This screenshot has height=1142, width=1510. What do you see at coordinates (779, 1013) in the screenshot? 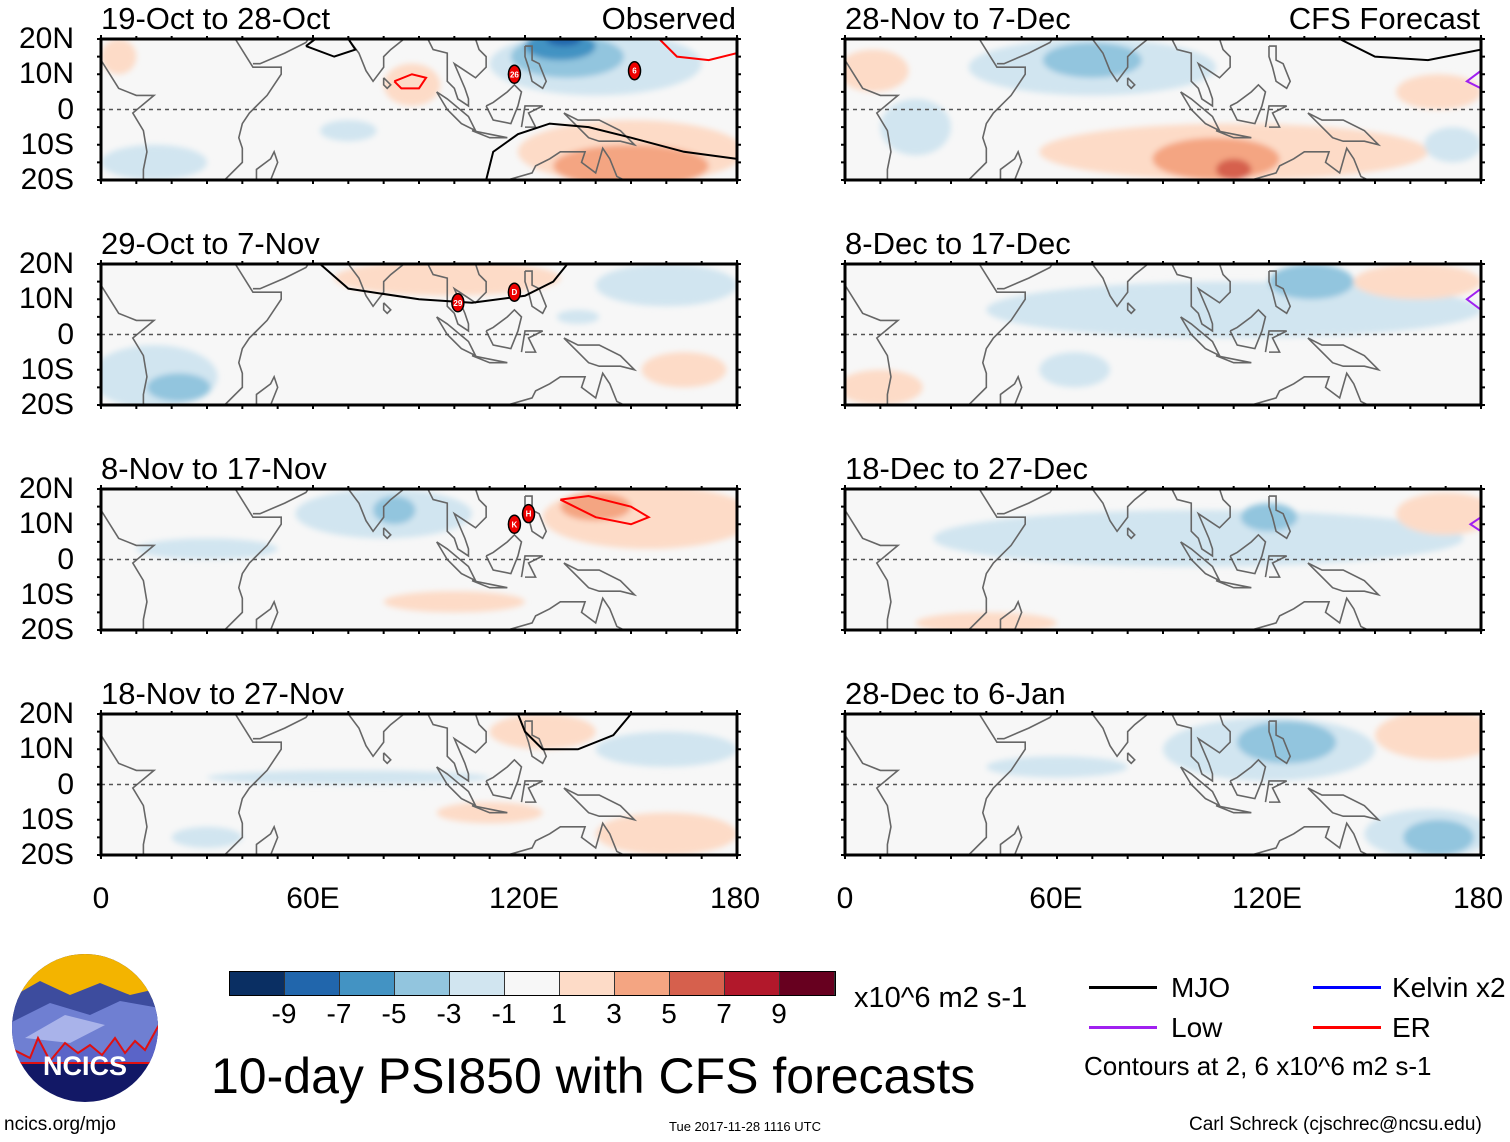
I see `colorbar-label: 9` at bounding box center [779, 1013].